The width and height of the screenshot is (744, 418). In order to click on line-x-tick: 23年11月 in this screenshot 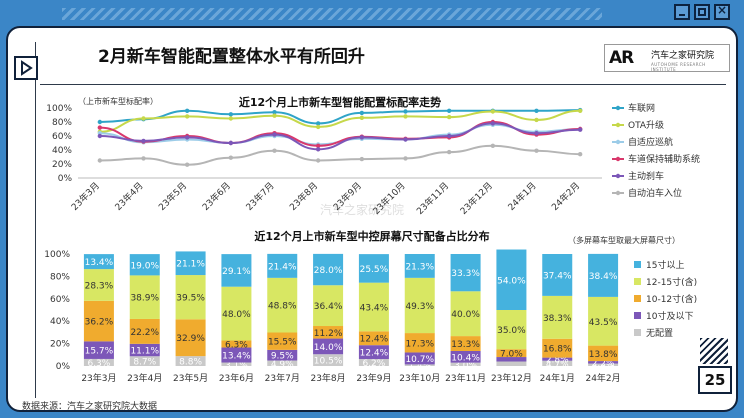, I will do `click(432, 198)`.